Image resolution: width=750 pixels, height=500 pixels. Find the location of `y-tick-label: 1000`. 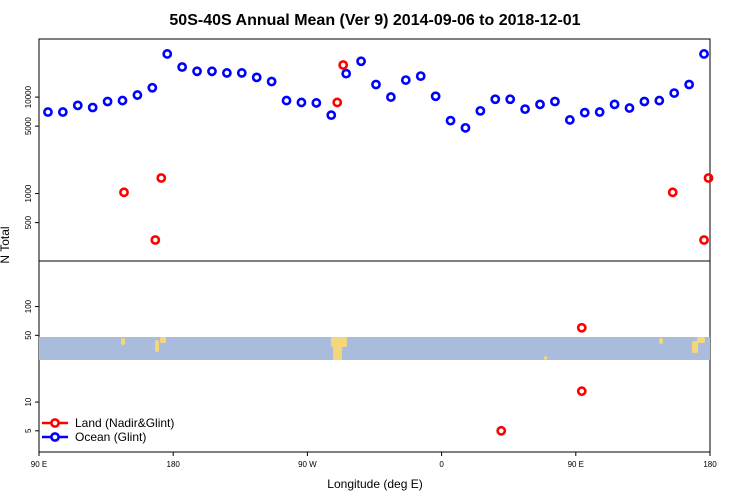

y-tick-label: 1000 is located at coordinates (28, 193).